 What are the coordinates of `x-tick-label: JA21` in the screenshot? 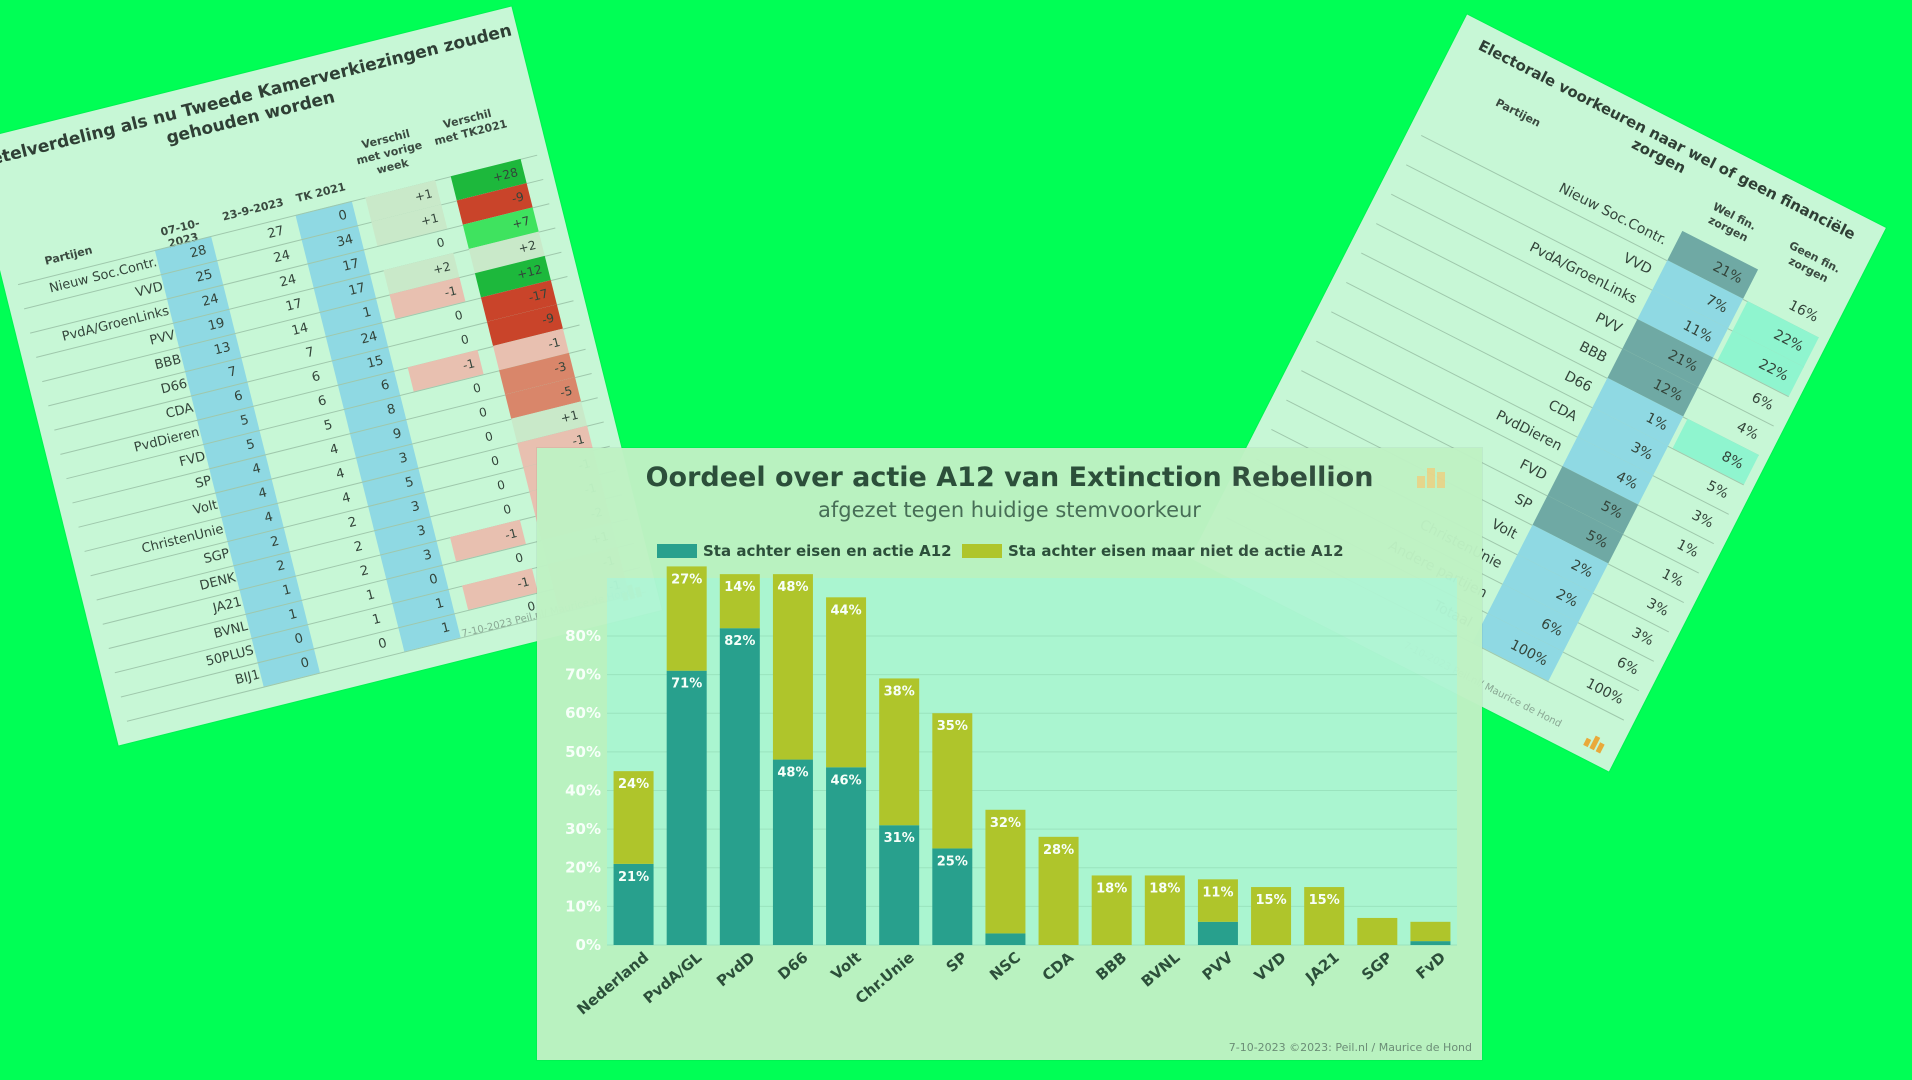 It's located at (1322, 967).